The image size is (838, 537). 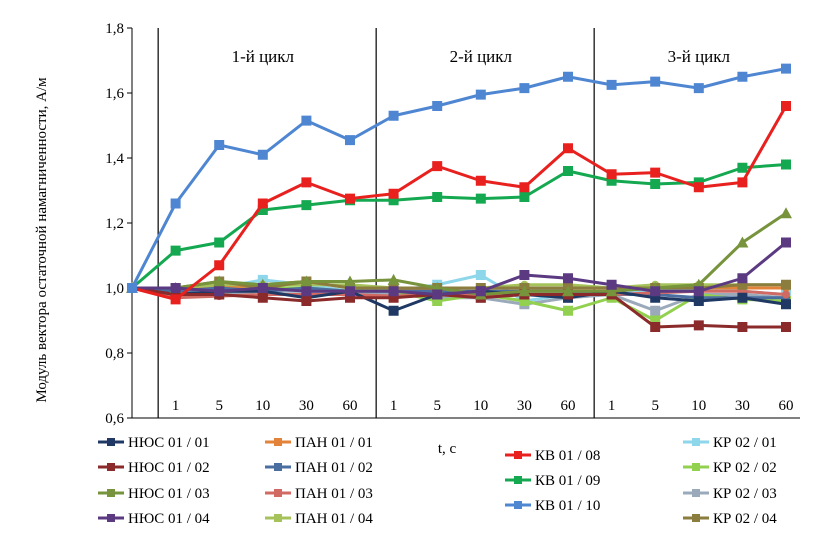 I want to click on series-НЮС 01 / 04, so click(x=459, y=268).